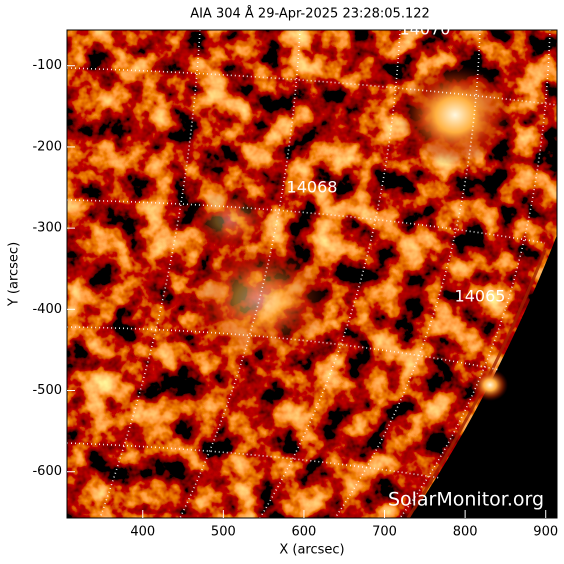 This screenshot has width=564, height=564. What do you see at coordinates (480, 296) in the screenshot?
I see `region-label: 14065` at bounding box center [480, 296].